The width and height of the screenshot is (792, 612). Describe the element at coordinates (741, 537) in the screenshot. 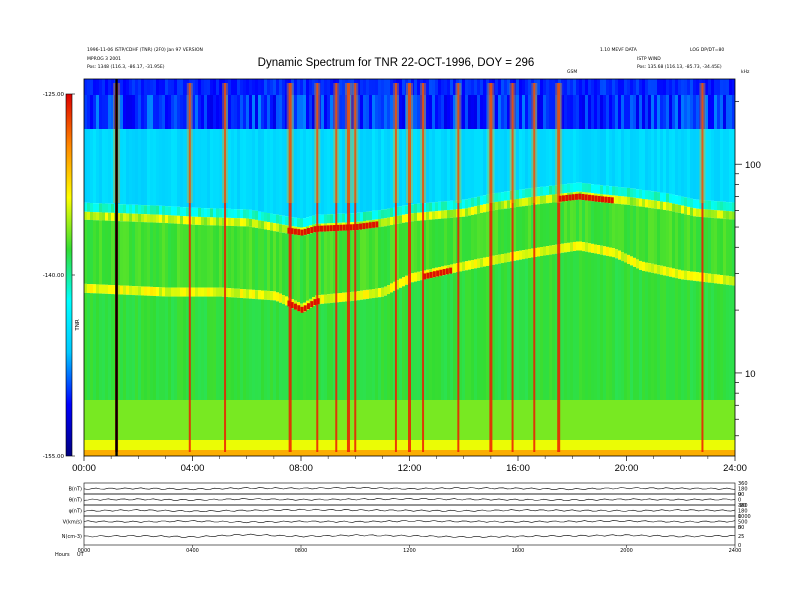

I see `panel-scale-label: 25` at that location.